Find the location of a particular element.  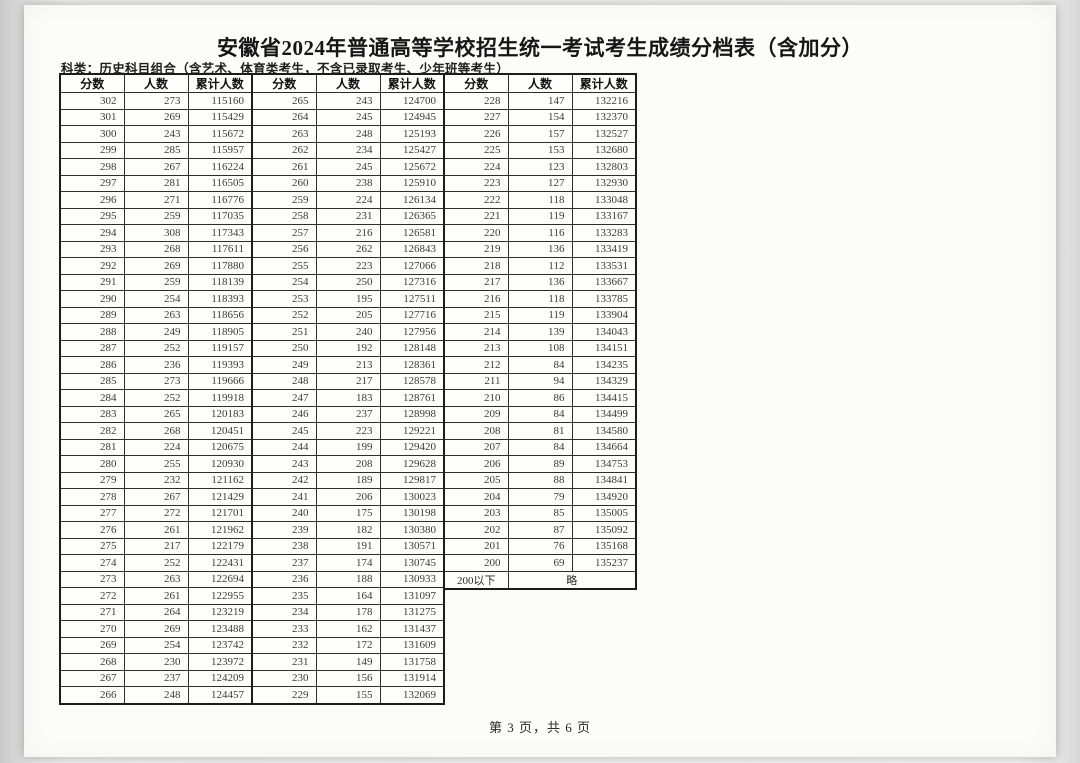

table-row: 207 84 134664 is located at coordinates (540, 447).